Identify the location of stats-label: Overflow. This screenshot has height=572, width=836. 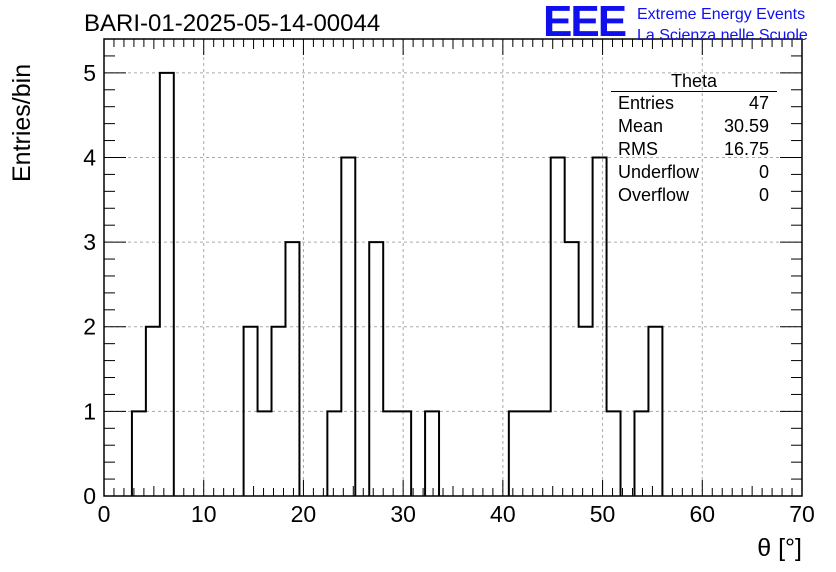
(654, 195).